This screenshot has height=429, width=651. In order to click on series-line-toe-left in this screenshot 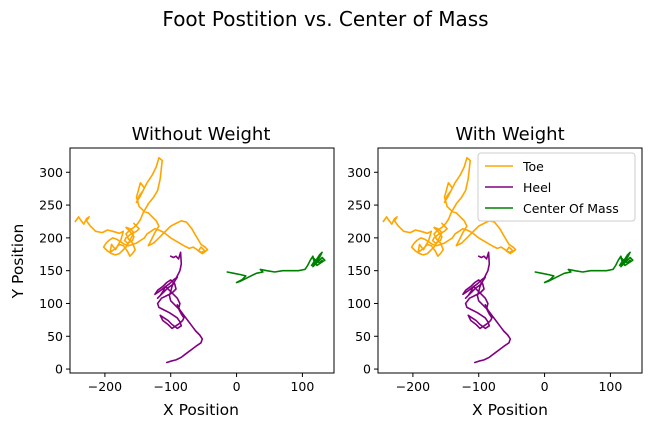, I will do `click(141, 207)`.